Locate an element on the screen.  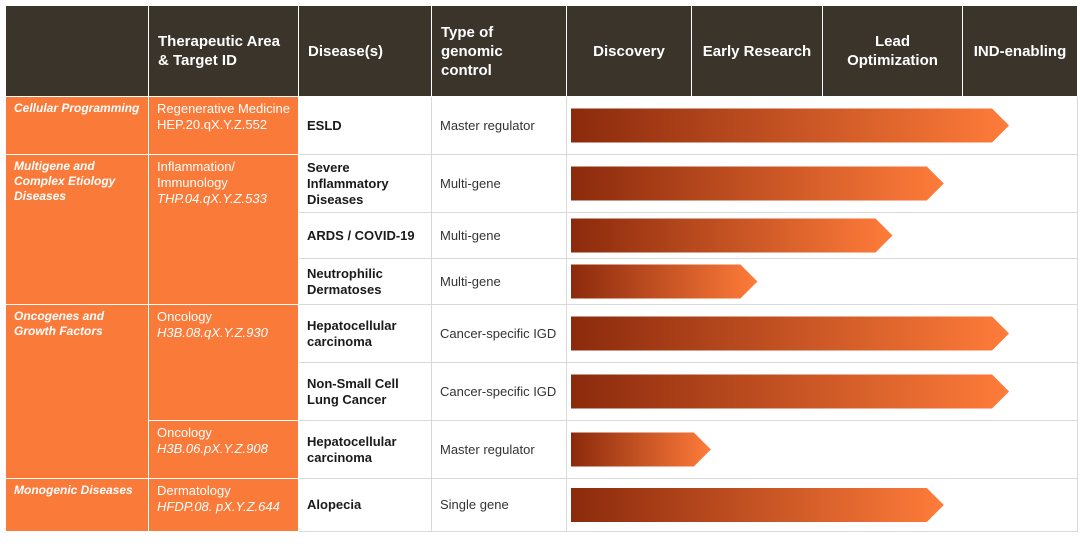
genomic-control-cell: Single gene is located at coordinates (499, 505).